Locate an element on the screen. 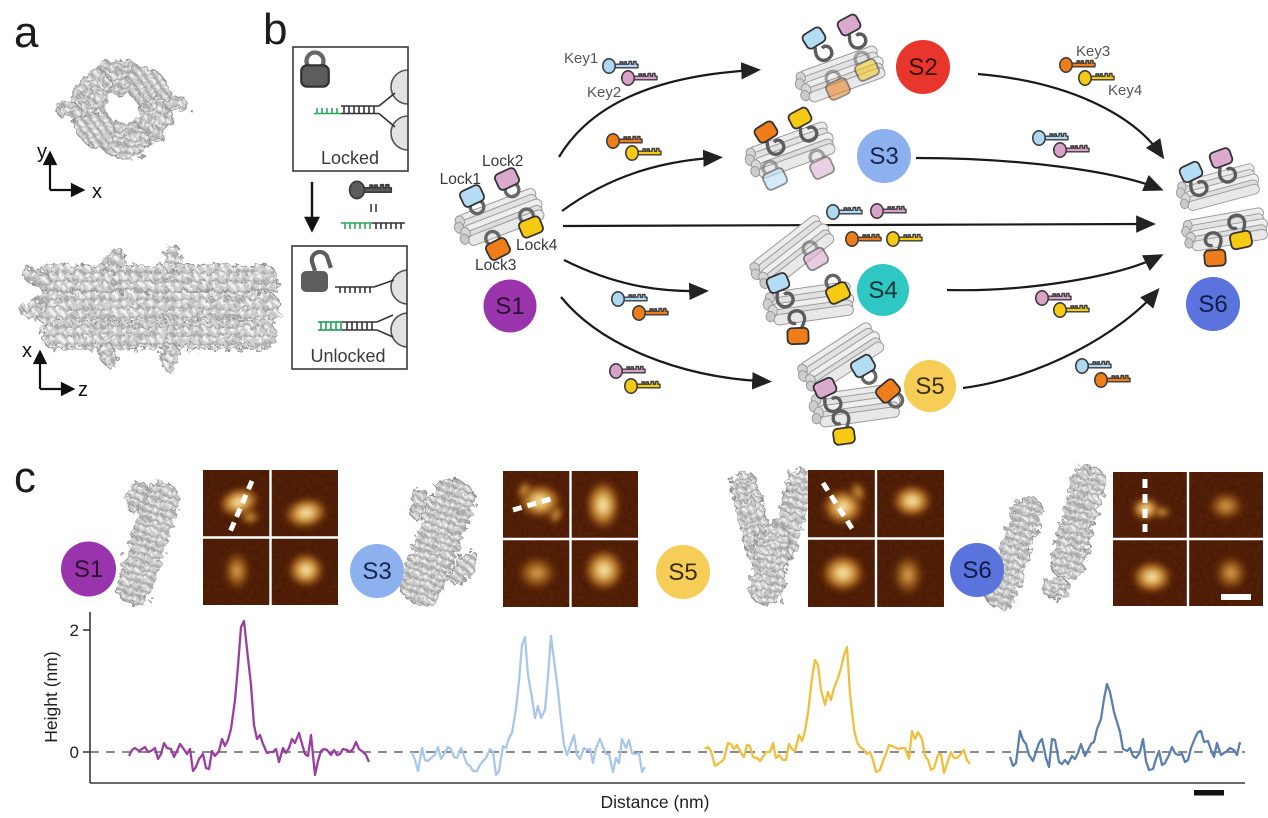 The height and width of the screenshot is (818, 1268). svg-text: Height (nm) is located at coordinates (51, 696).